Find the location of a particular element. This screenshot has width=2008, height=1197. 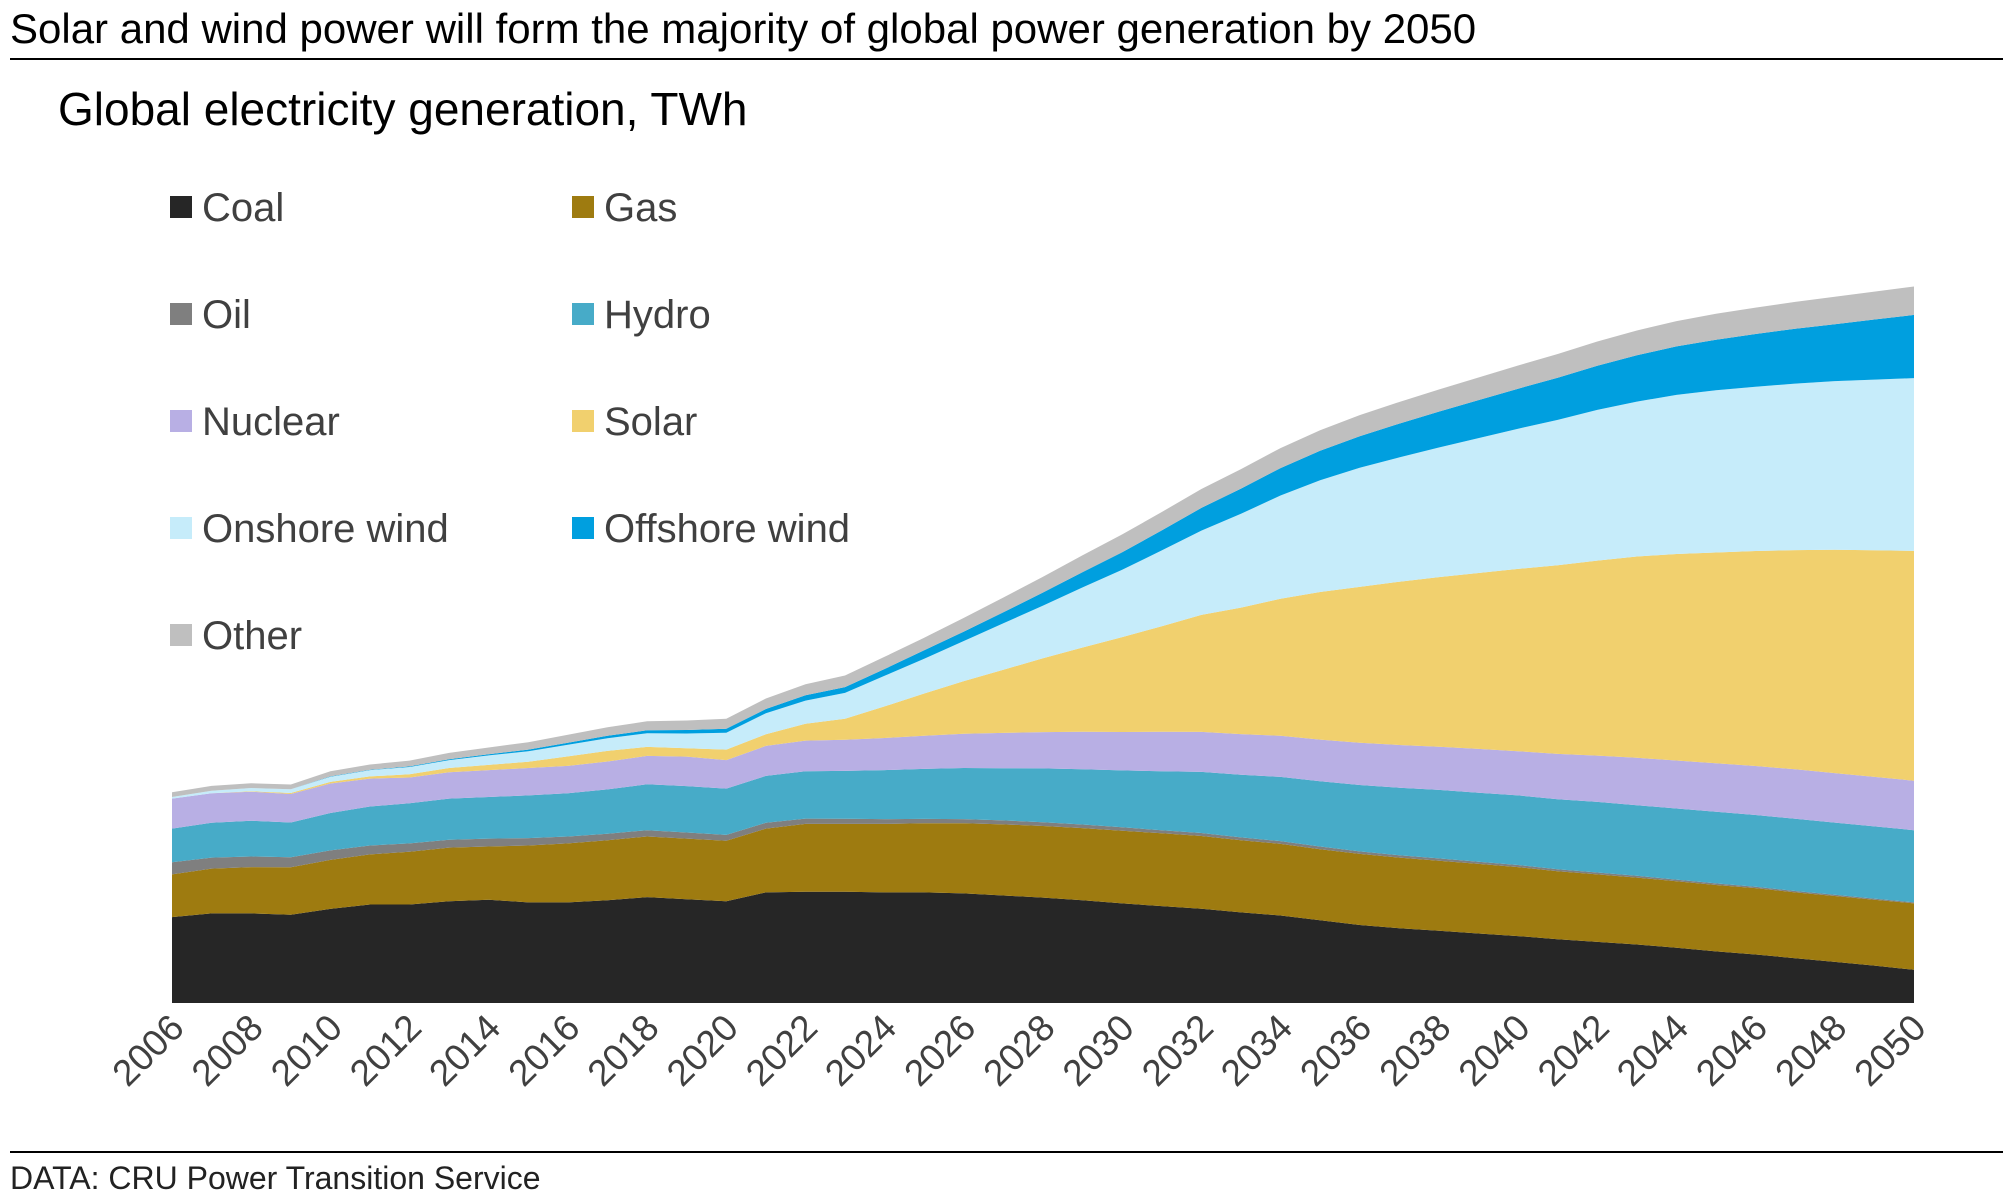

x-tick-label: 2032 is located at coordinates (1177, 1050).